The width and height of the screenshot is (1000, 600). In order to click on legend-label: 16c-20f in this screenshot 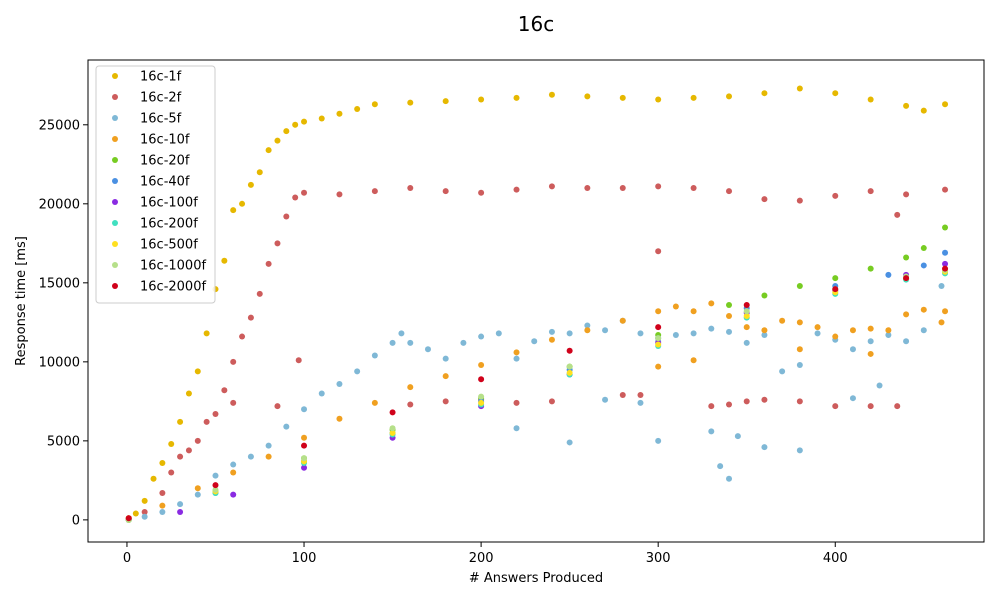, I will do `click(165, 161)`.